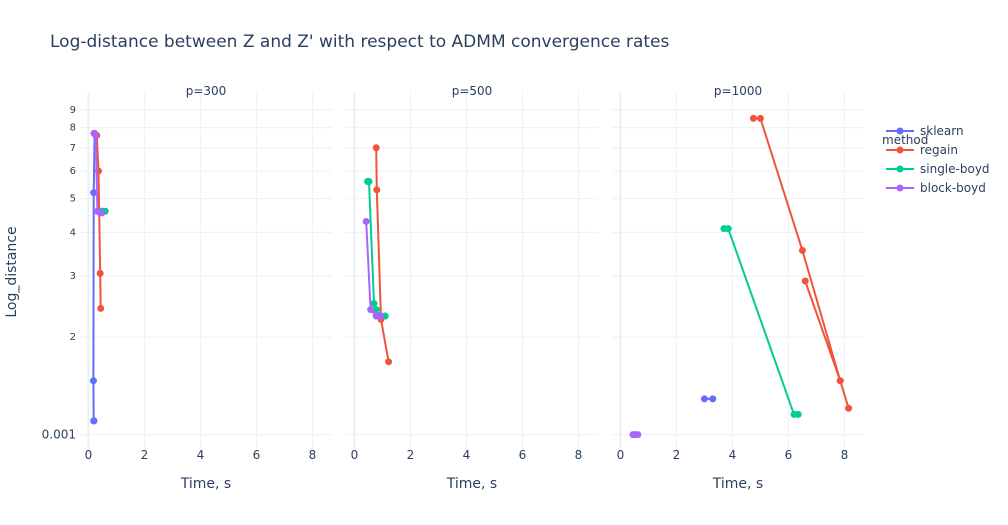 Image resolution: width=1008 pixels, height=525 pixels. I want to click on legend-label: block-boyd, so click(953, 188).